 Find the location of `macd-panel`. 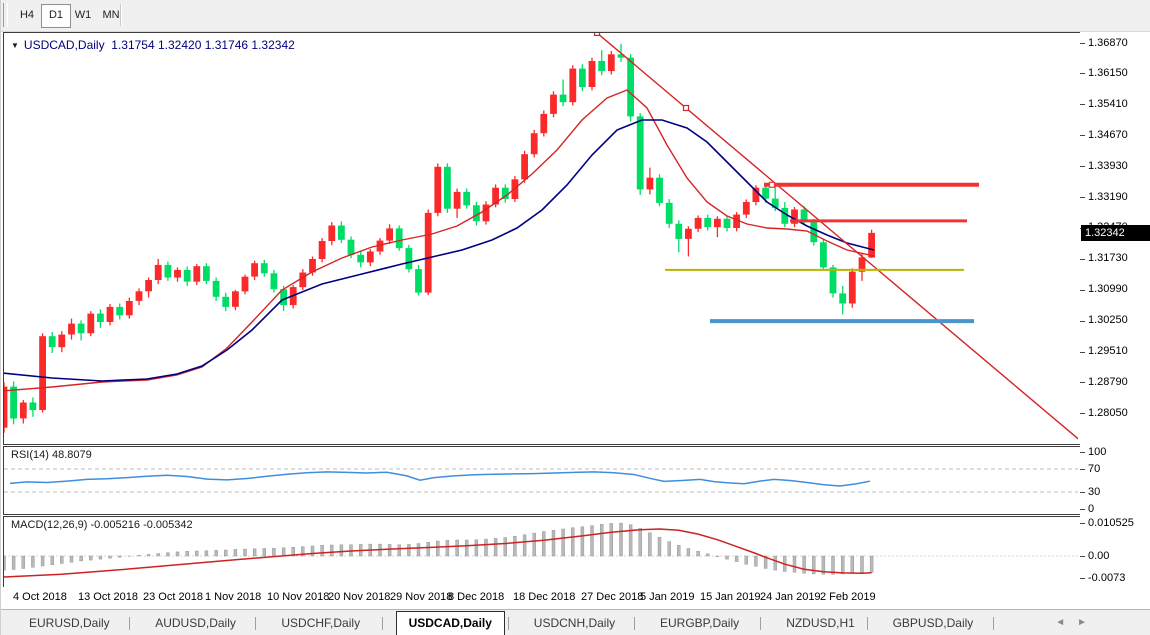

macd-panel is located at coordinates (542, 552).